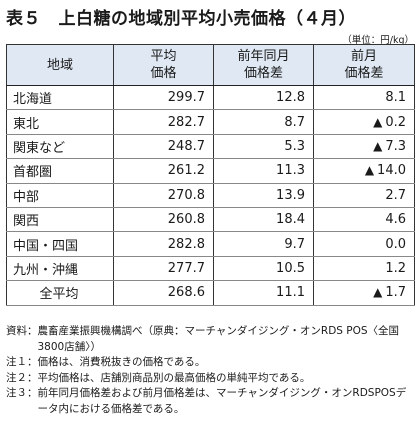 This screenshot has height=429, width=420. Describe the element at coordinates (181, 19) in the screenshot. I see `table-title: 表５ 上白糖の地域別平均小売価格（４月）` at that location.